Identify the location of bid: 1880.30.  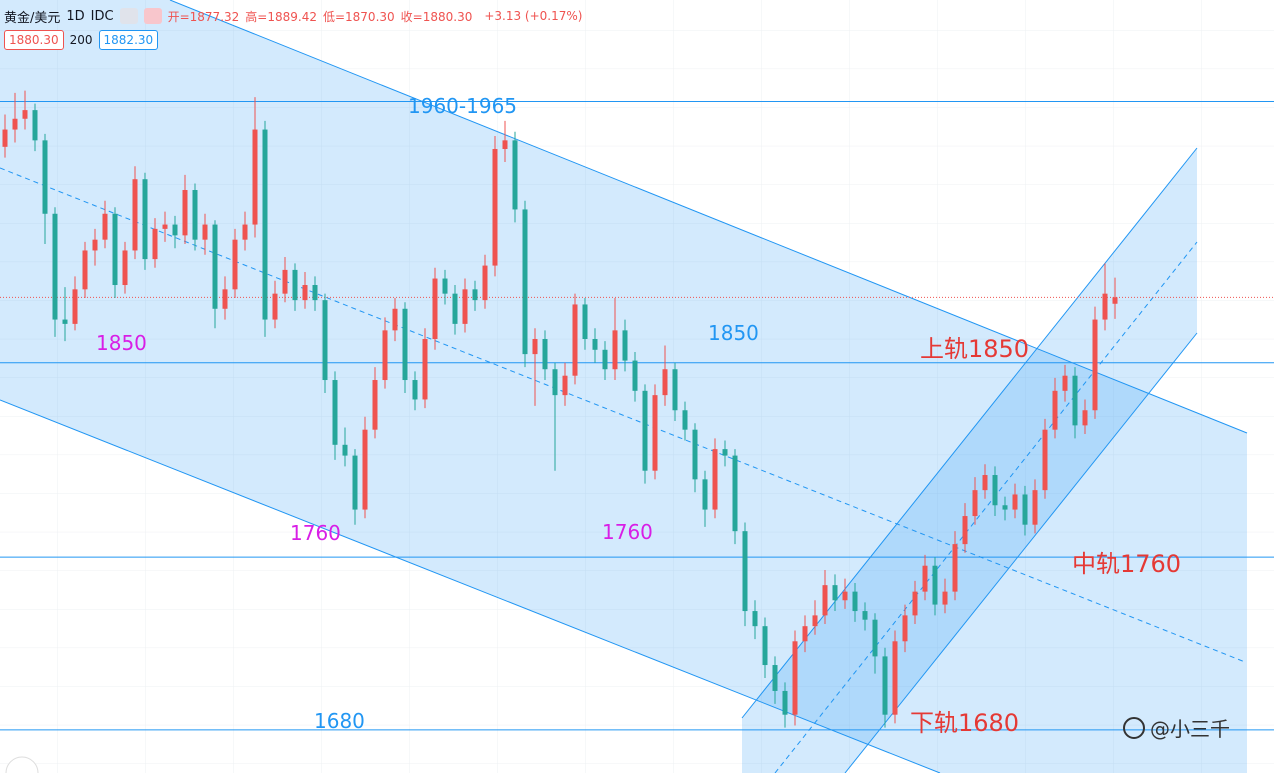
(34, 40).